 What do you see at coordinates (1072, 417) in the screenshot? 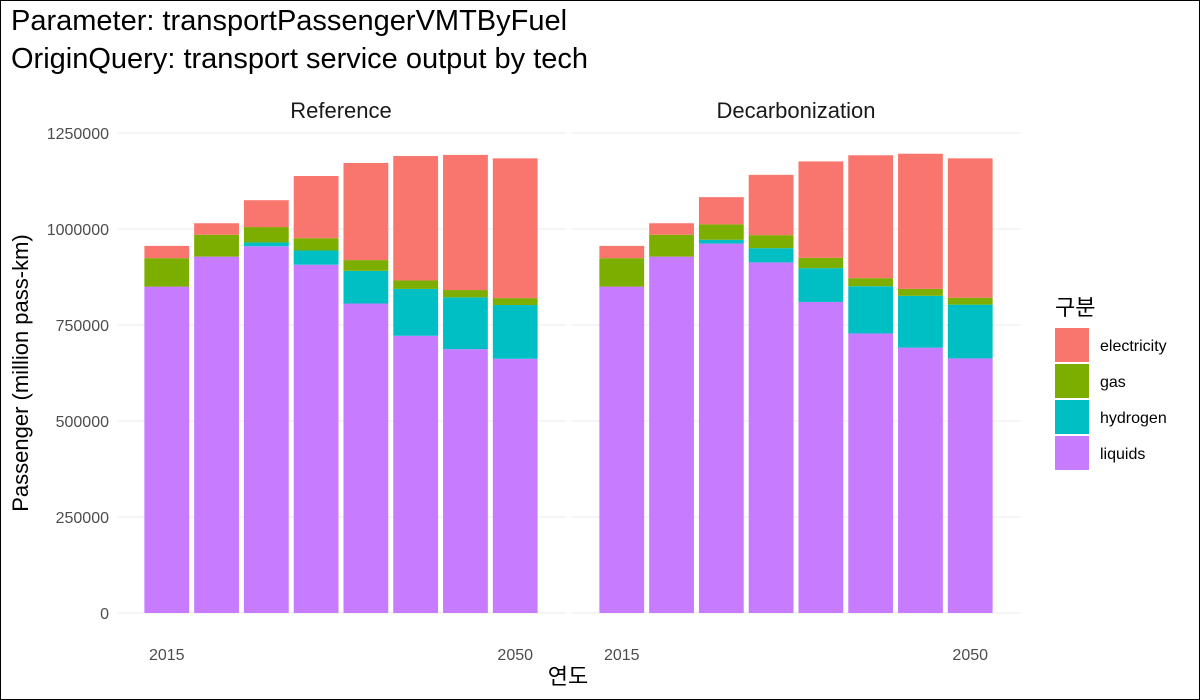
I see `legend-swatch-hydrogen` at bounding box center [1072, 417].